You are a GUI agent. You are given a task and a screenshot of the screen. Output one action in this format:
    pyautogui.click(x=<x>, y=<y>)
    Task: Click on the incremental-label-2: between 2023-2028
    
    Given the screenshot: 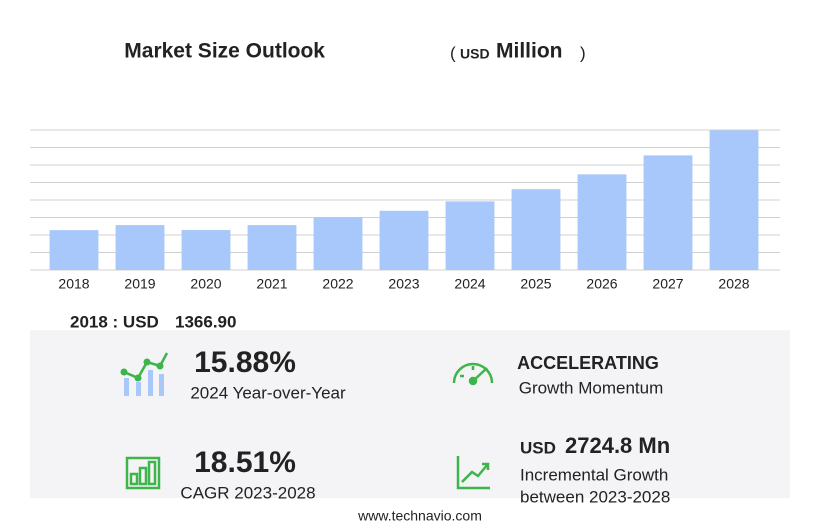 What is the action you would take?
    pyautogui.click(x=595, y=496)
    